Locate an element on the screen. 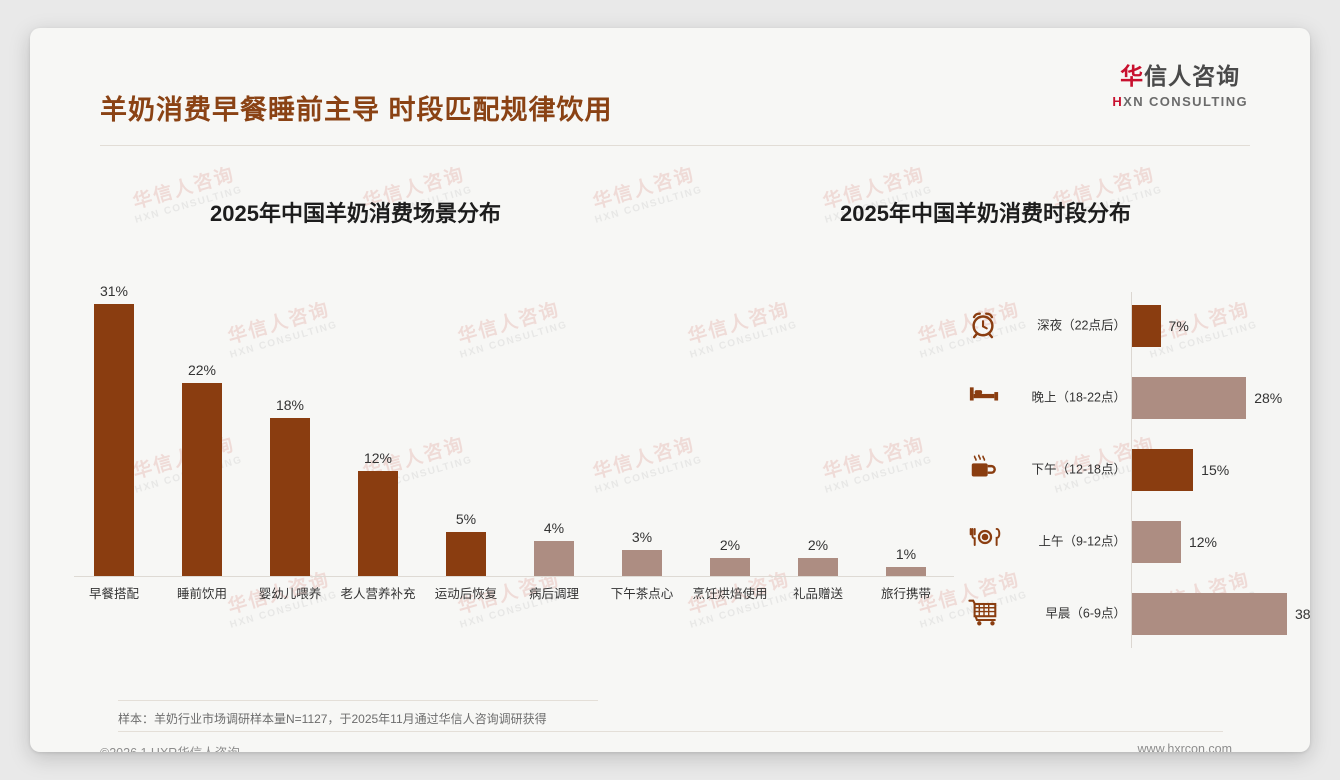 The height and width of the screenshot is (780, 1340). column-chart-item: 22% 睡前饮用 is located at coordinates (202, 441).